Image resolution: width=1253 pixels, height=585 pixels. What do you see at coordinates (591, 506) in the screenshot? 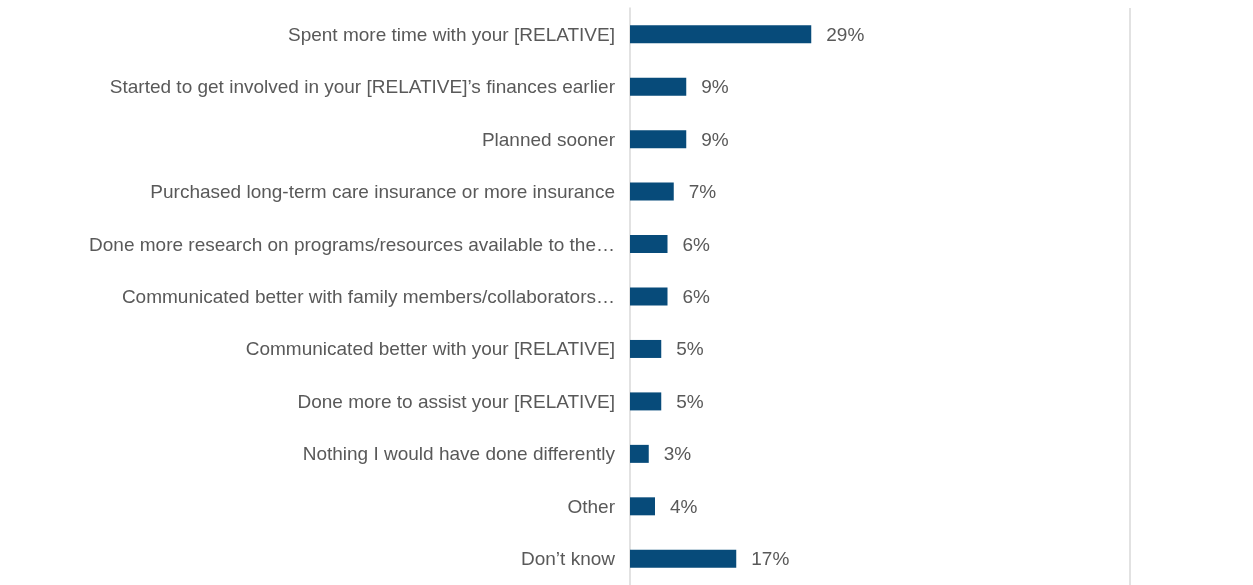
I see `y-tick-label: Other` at bounding box center [591, 506].